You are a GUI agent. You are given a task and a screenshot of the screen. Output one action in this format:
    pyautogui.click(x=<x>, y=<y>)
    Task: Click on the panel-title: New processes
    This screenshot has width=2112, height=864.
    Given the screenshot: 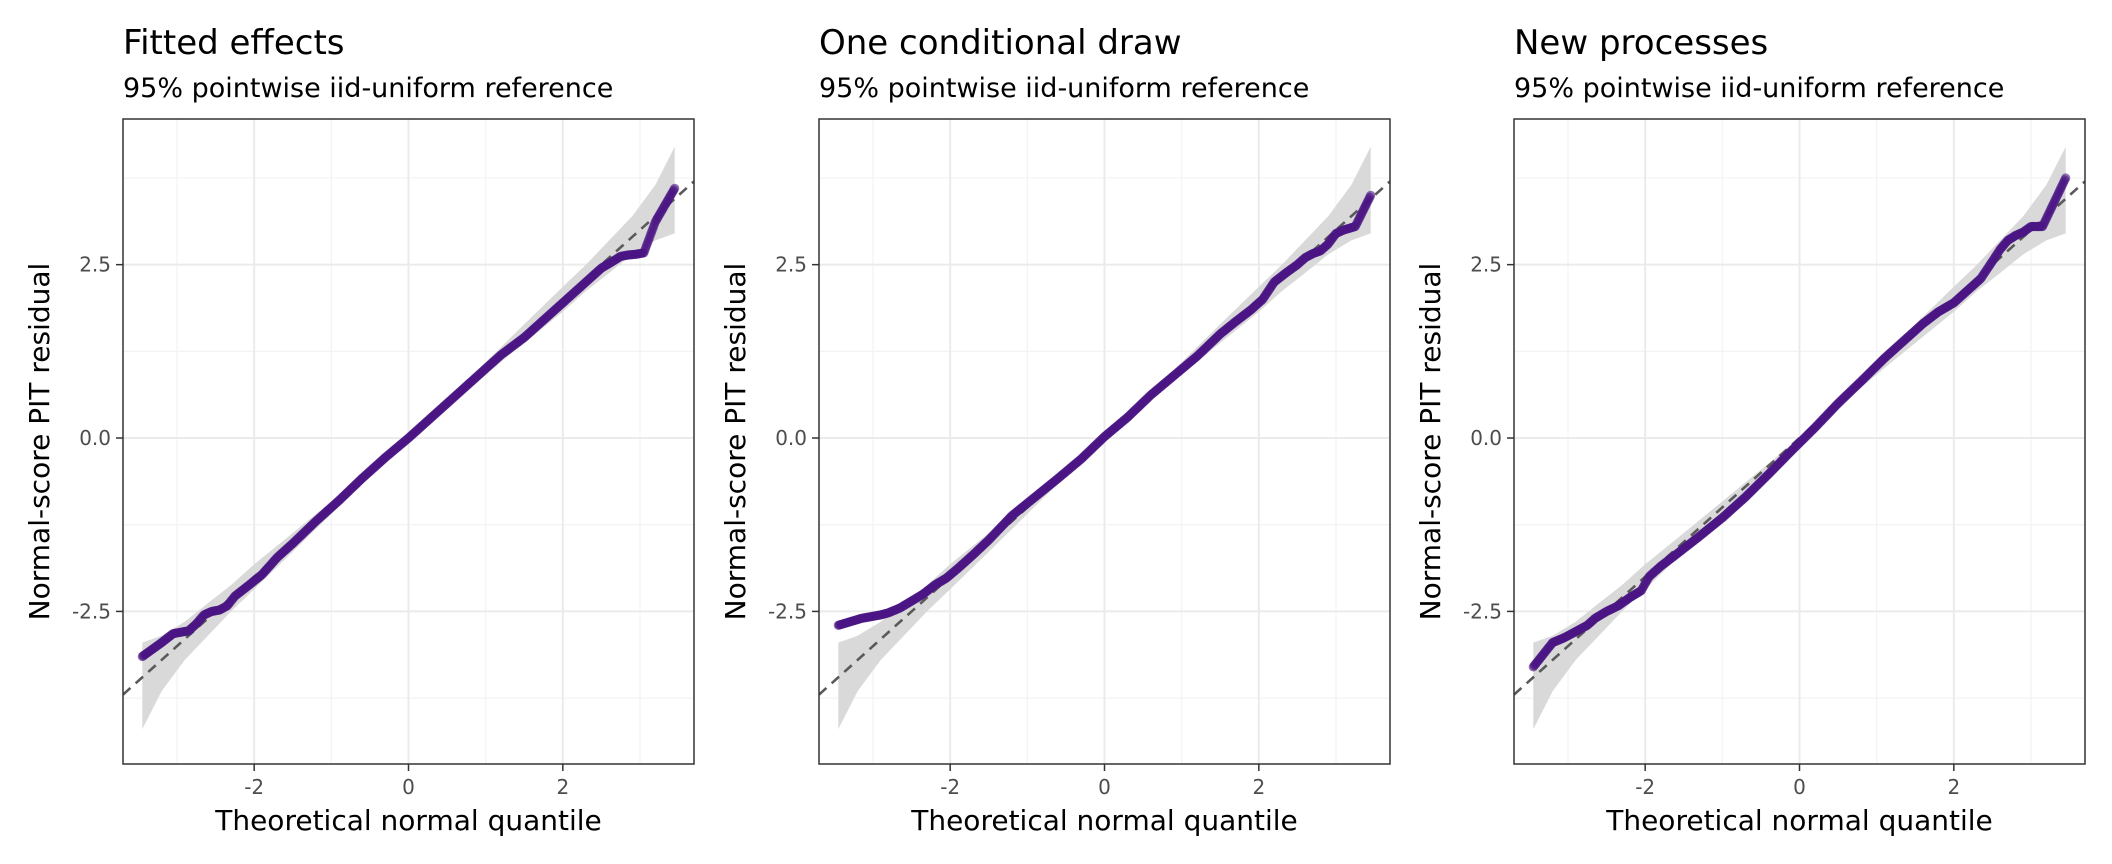 What is the action you would take?
    pyautogui.click(x=1641, y=43)
    